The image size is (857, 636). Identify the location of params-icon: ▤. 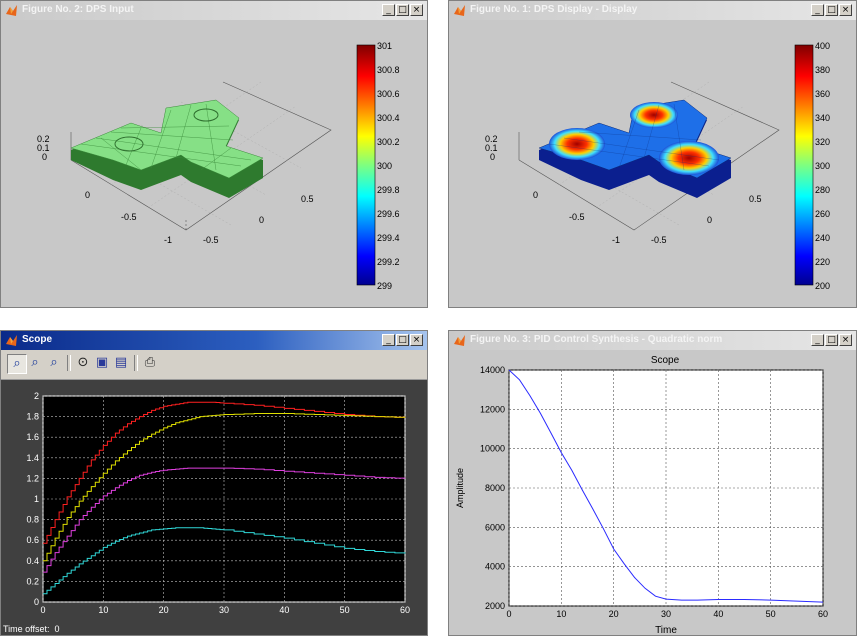
(121, 362).